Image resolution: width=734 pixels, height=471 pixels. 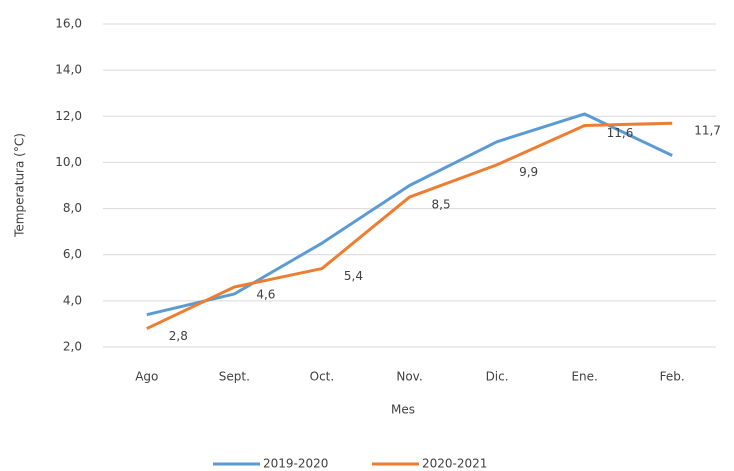 What do you see at coordinates (72, 347) in the screenshot?
I see `y-tick-label: 2,0` at bounding box center [72, 347].